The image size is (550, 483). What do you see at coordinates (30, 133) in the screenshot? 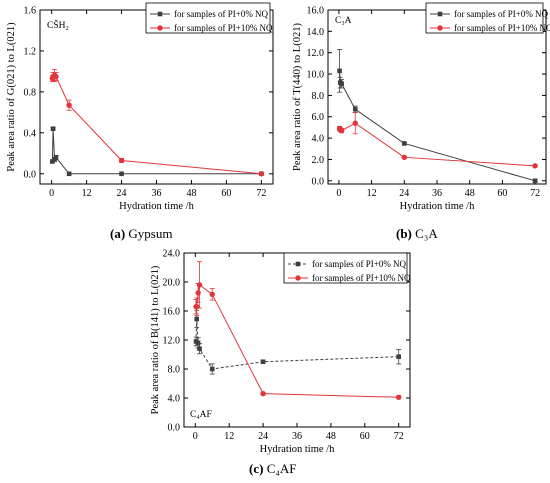
I see `y-tick-label: 0.4` at bounding box center [30, 133].